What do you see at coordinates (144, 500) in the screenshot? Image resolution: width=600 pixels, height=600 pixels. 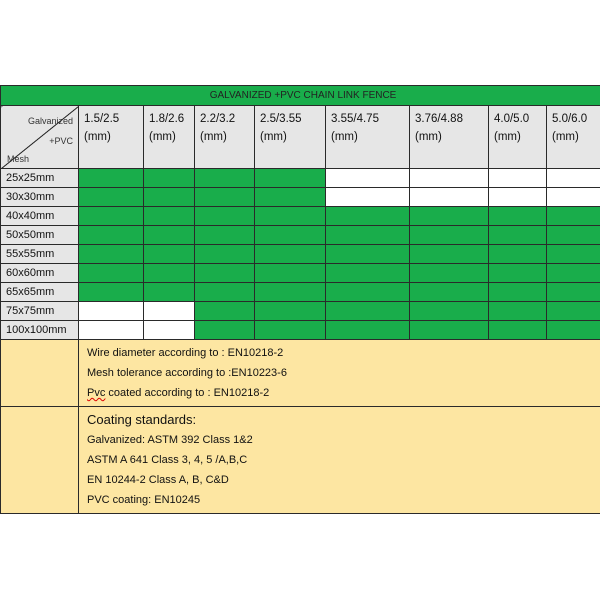 I see `coating-line: PVC coating: EN10245` at bounding box center [144, 500].